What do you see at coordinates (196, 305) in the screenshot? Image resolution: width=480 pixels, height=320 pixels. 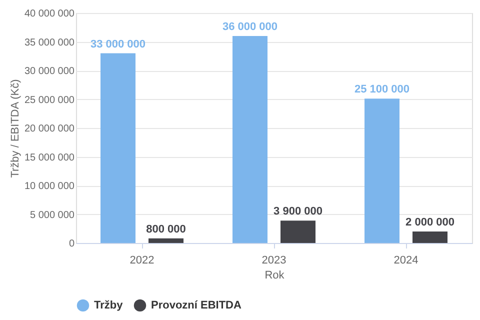 I see `legend-label: Provozní EBITDA` at bounding box center [196, 305].